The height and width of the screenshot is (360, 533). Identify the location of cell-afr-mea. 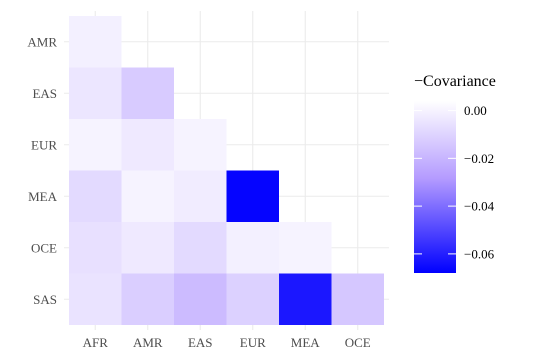
(95, 196).